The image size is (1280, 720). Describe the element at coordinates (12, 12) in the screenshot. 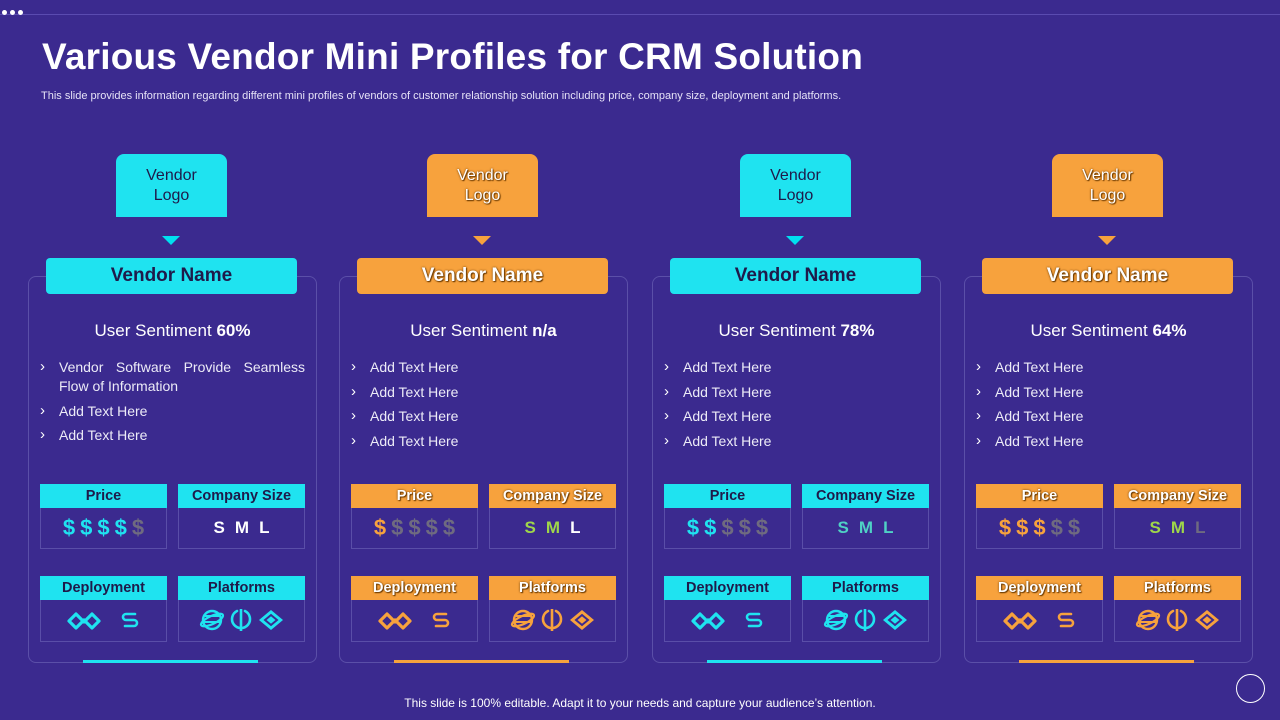

I see `menu-dots-icon` at that location.